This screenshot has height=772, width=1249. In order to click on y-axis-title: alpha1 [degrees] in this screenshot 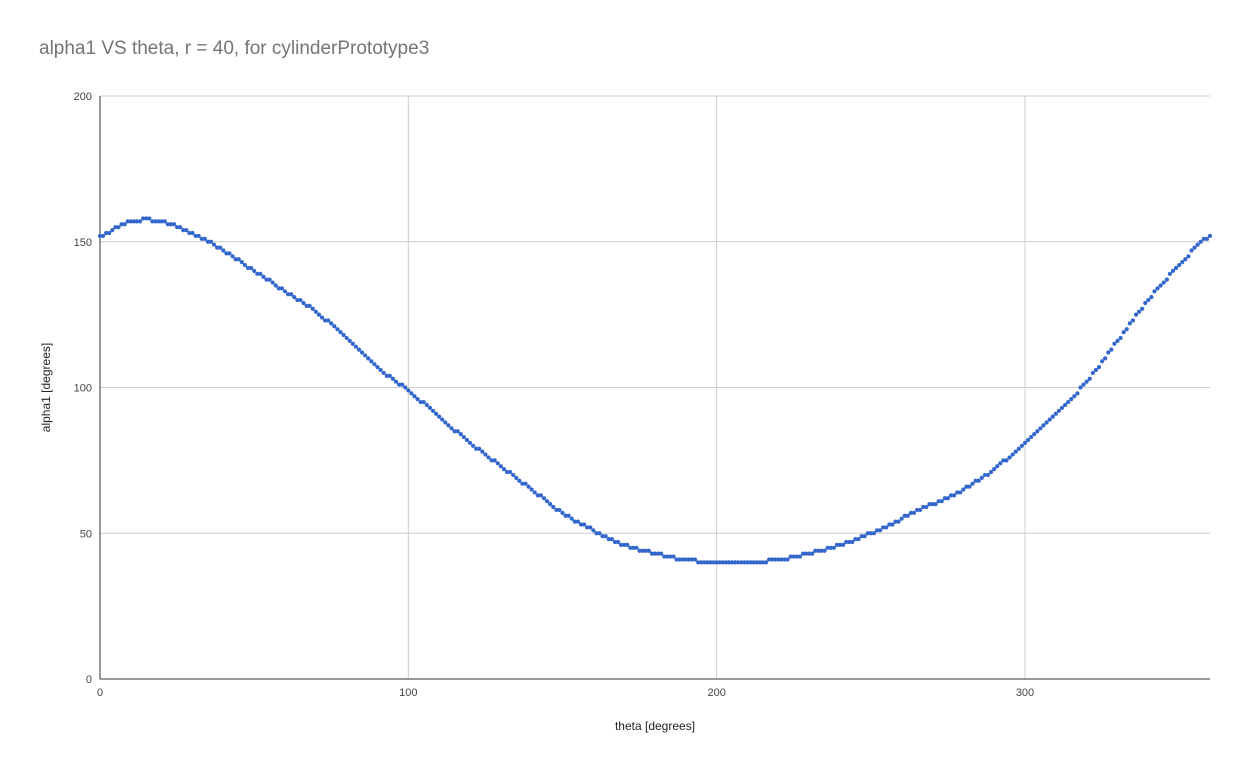, I will do `click(46, 387)`.